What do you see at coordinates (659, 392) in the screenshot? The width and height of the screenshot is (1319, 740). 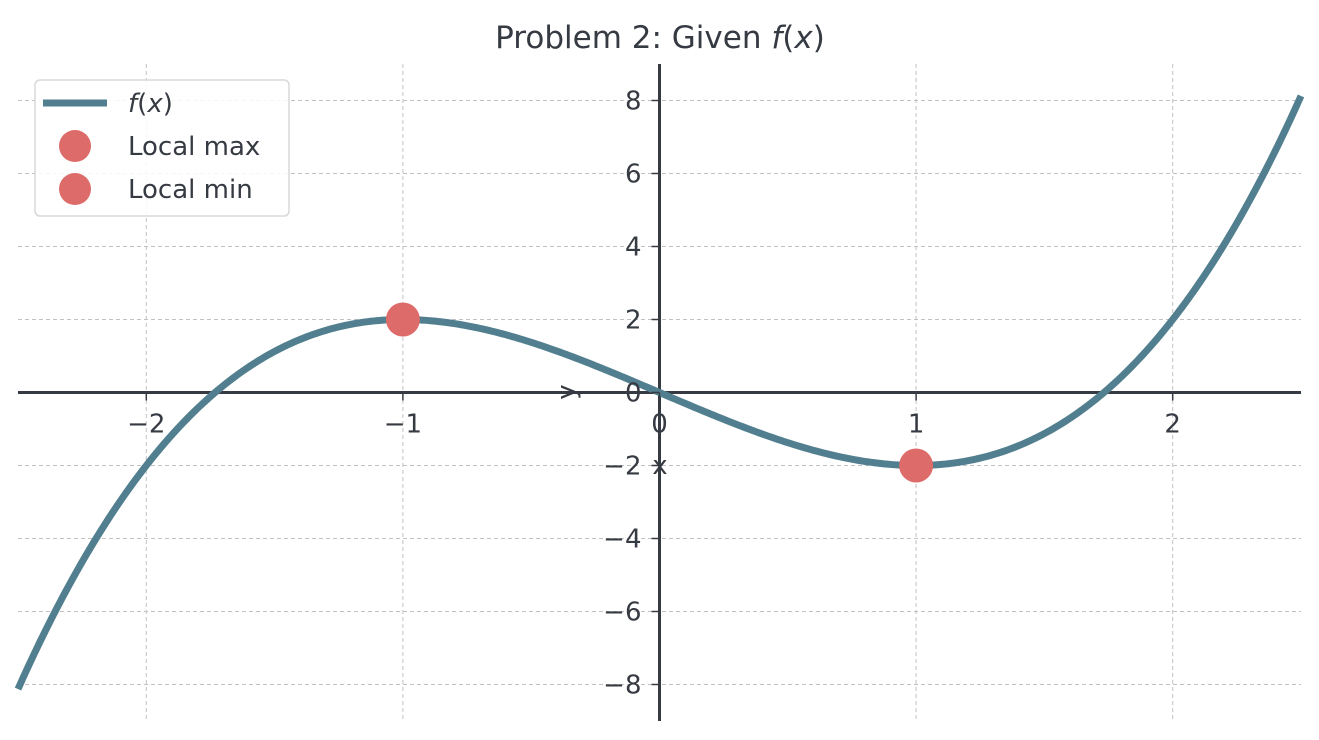 I see `marker-layer` at bounding box center [659, 392].